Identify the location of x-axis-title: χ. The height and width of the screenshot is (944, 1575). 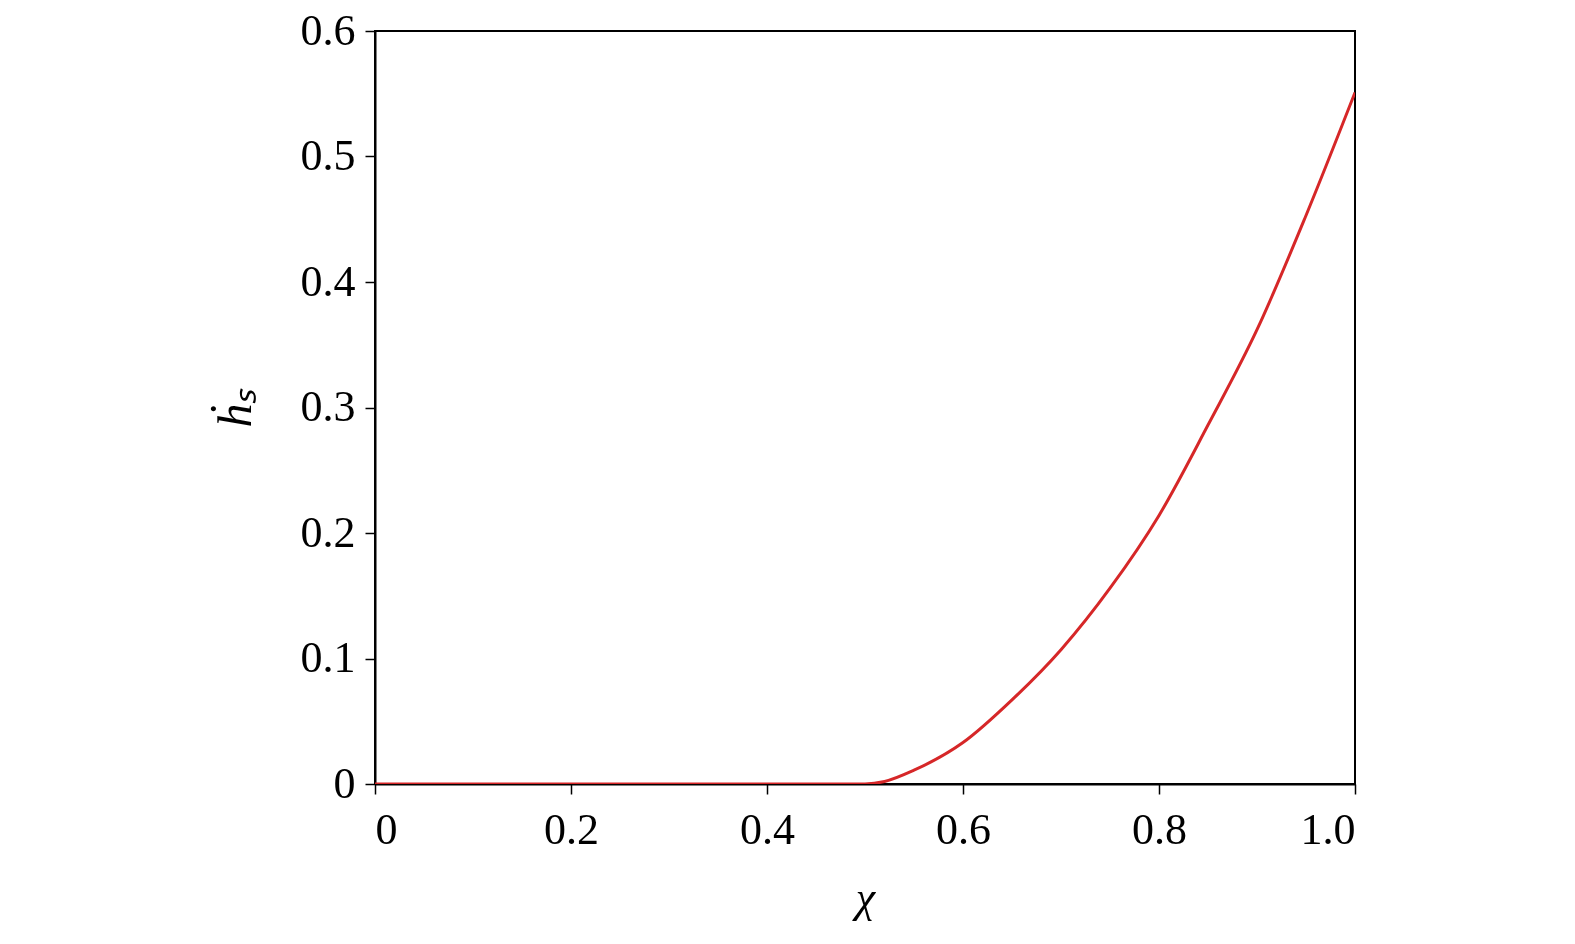
(864, 897).